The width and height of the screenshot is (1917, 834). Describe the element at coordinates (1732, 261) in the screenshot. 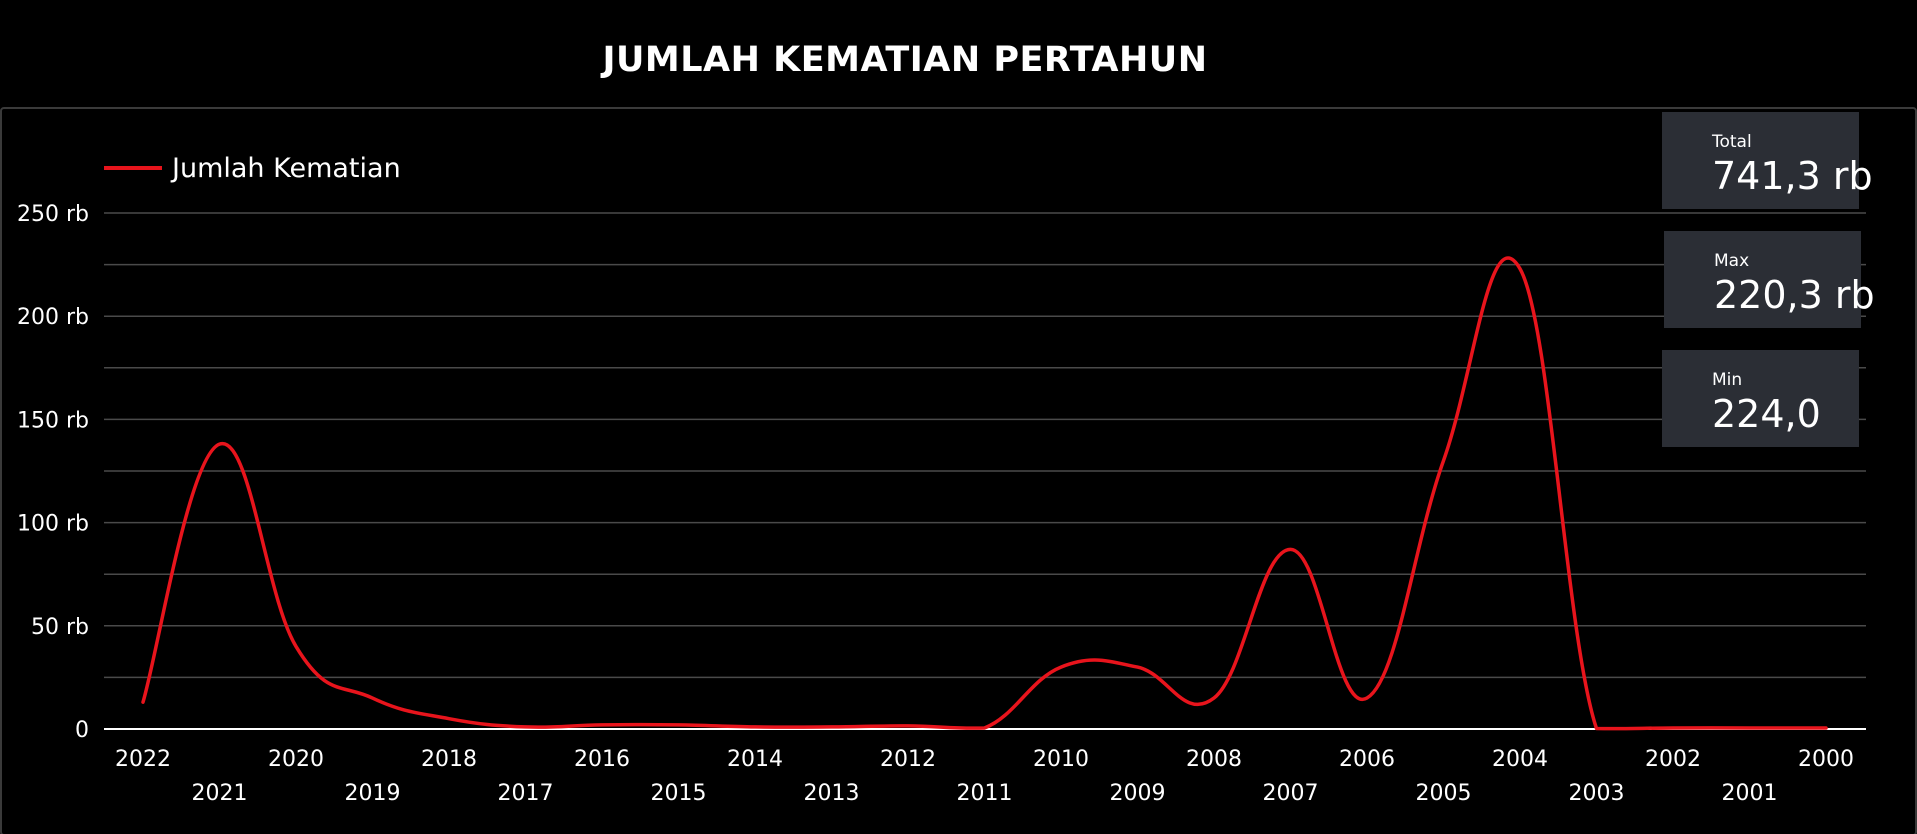

I see `kpi-max-label: Max` at that location.